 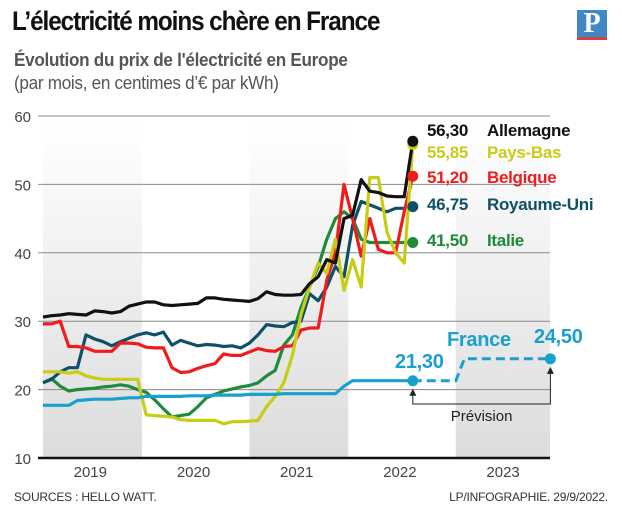 I want to click on x-tick-label: 2022, so click(x=399, y=472).